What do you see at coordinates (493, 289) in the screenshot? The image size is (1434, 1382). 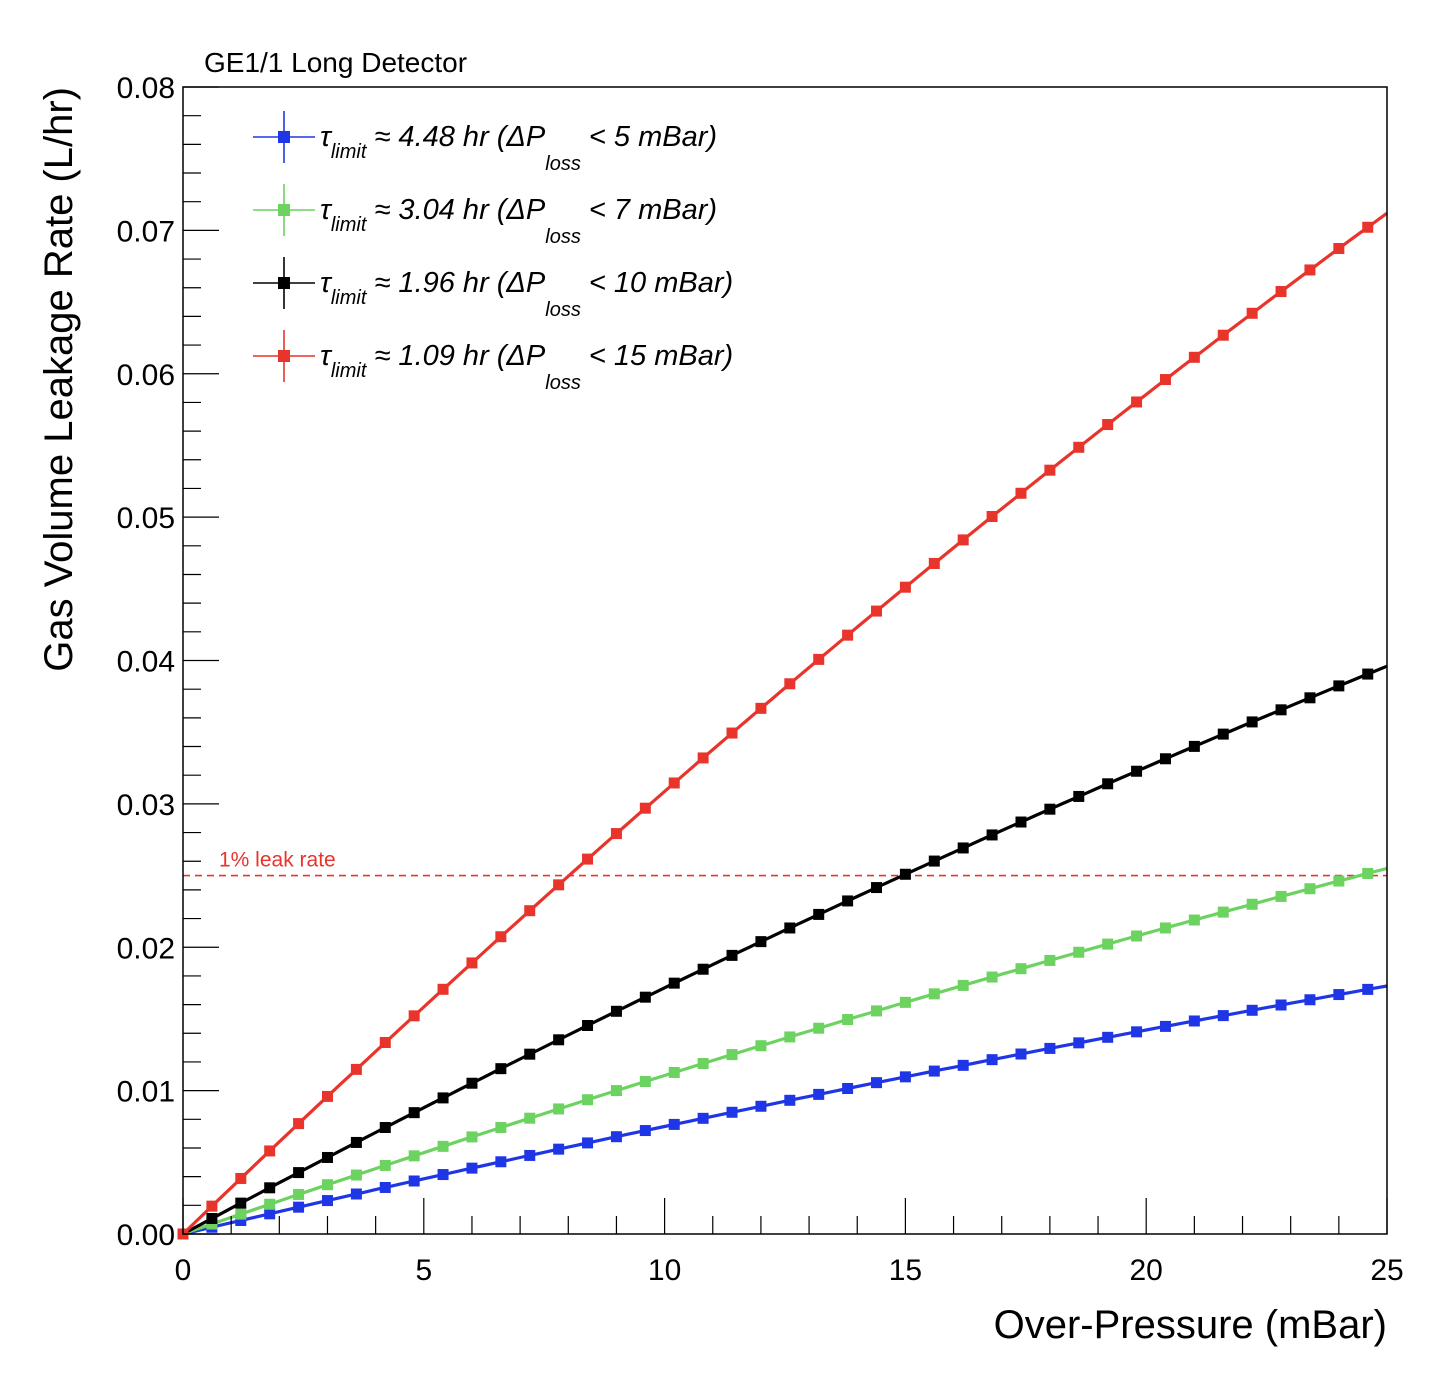 I see `legend-entry: τlimit ≈ 1.96 hr (ΔPloss < 10 mBar)` at bounding box center [493, 289].